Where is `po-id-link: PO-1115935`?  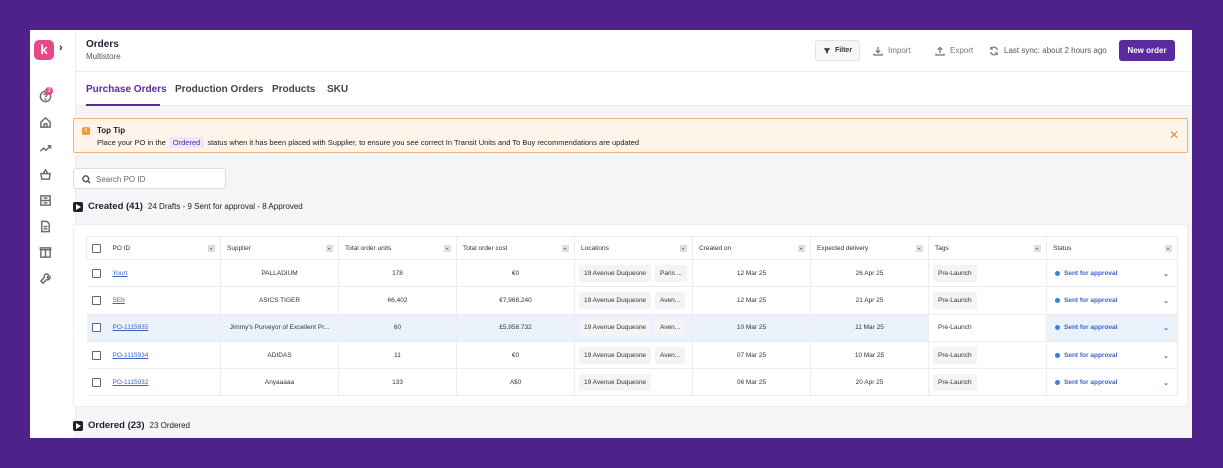
po-id-link: PO-1115935 is located at coordinates (130, 328).